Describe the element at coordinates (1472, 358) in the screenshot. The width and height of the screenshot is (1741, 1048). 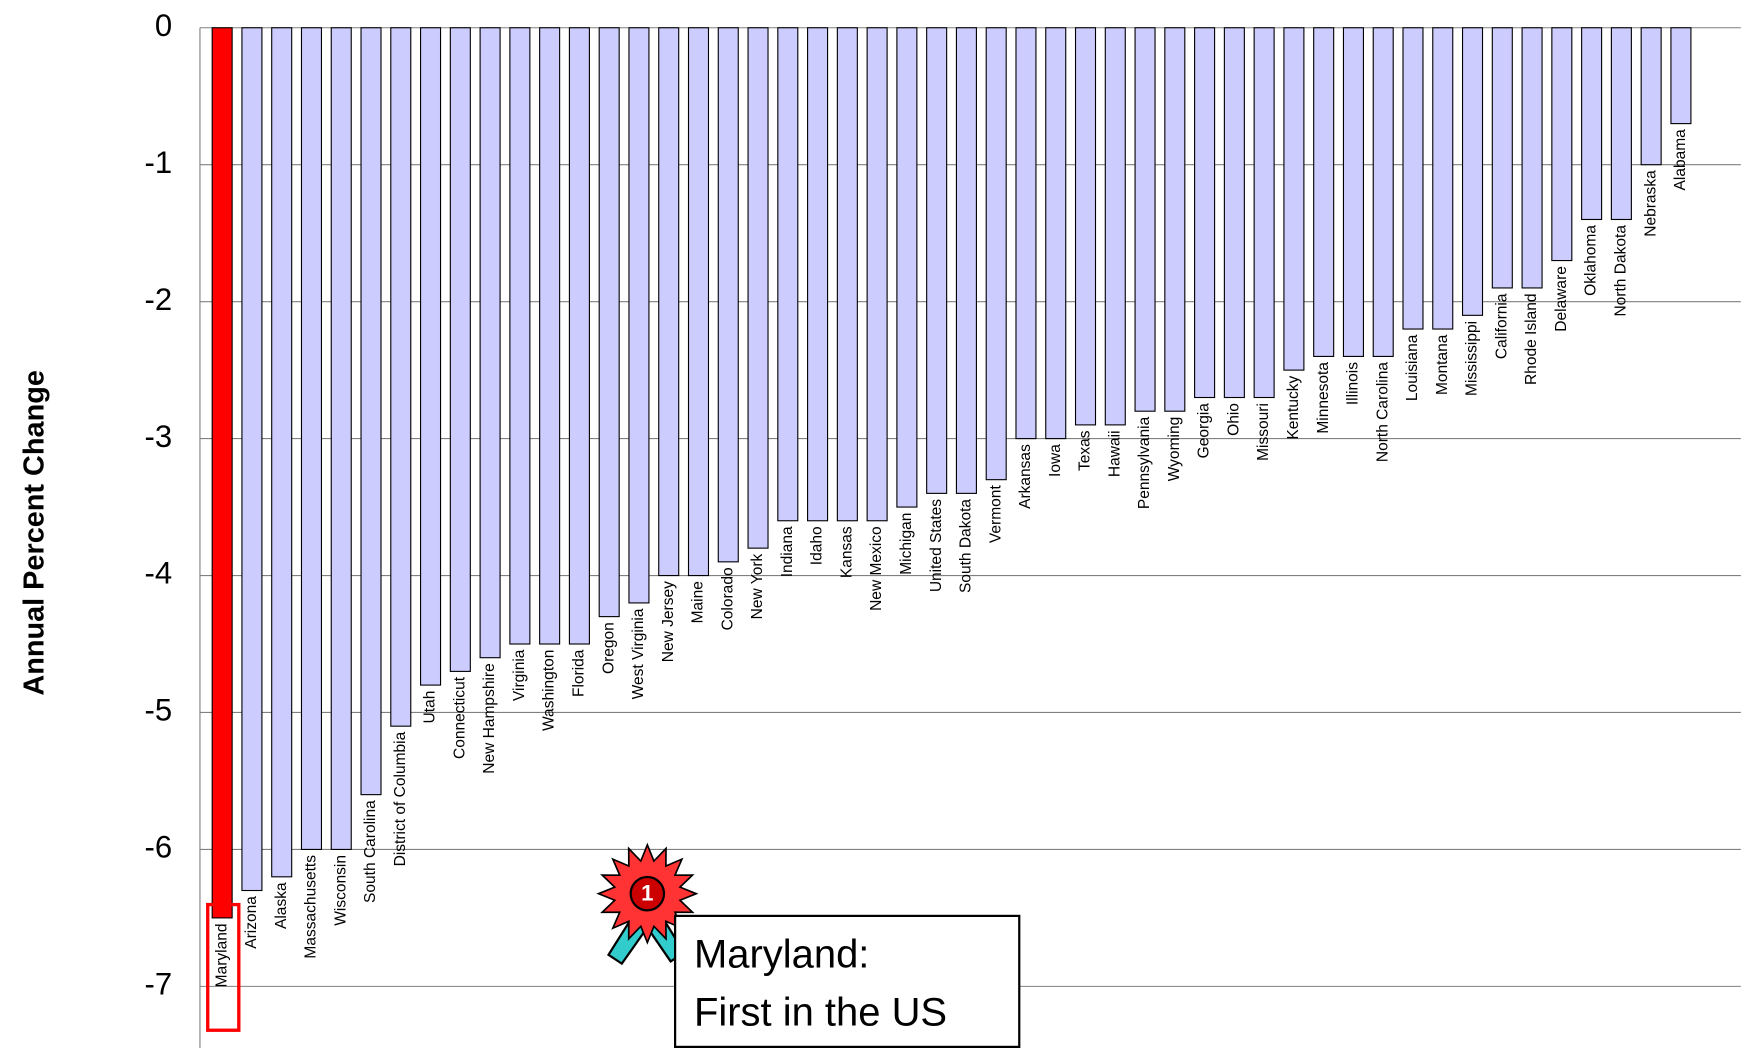
I see `x-tick-label: Mississippi` at that location.